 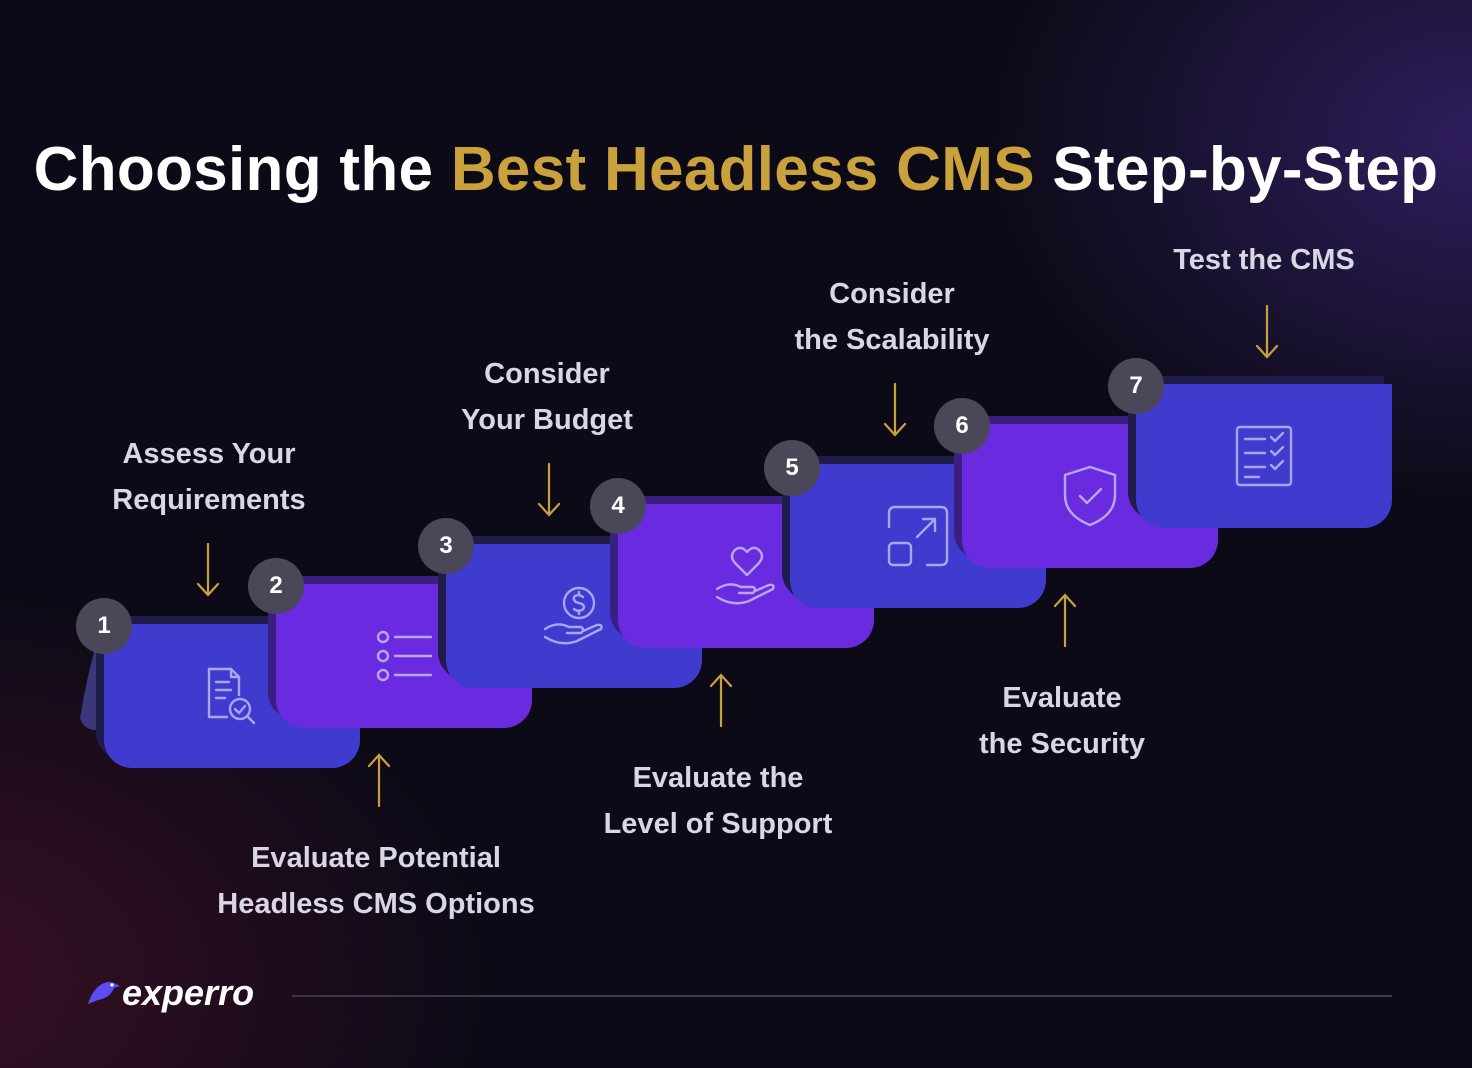 What do you see at coordinates (1062, 721) in the screenshot?
I see `step-6-label: Evaluate the Security` at bounding box center [1062, 721].